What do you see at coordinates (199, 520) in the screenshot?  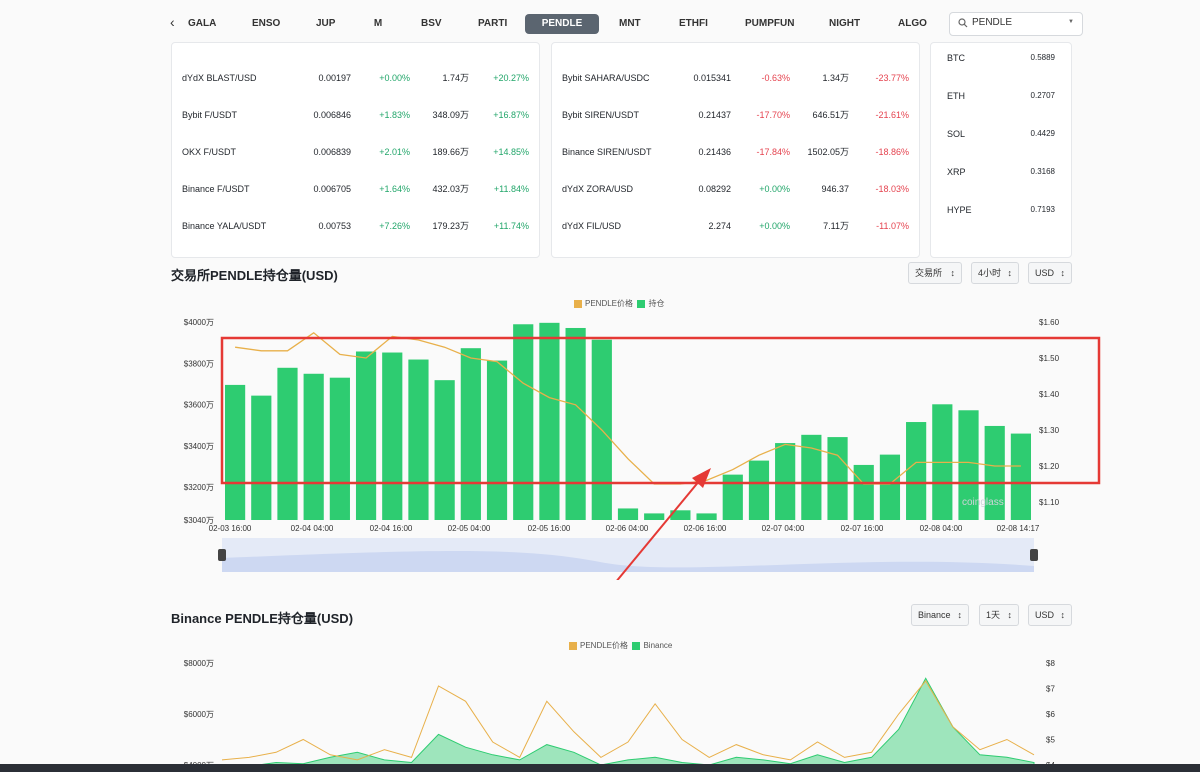 I see `y-left-tick: $3040万` at bounding box center [199, 520].